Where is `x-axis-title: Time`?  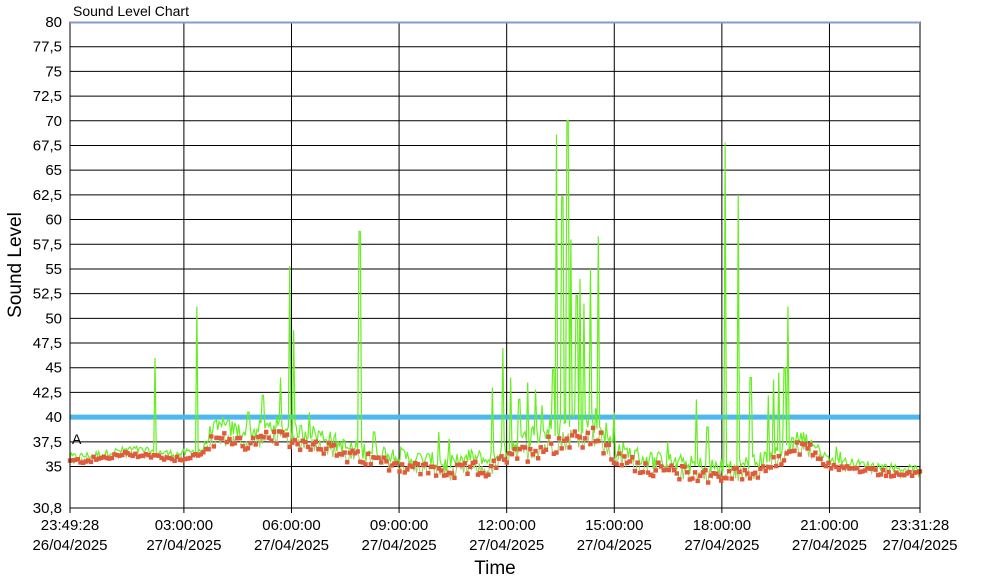
x-axis-title: Time is located at coordinates (495, 568).